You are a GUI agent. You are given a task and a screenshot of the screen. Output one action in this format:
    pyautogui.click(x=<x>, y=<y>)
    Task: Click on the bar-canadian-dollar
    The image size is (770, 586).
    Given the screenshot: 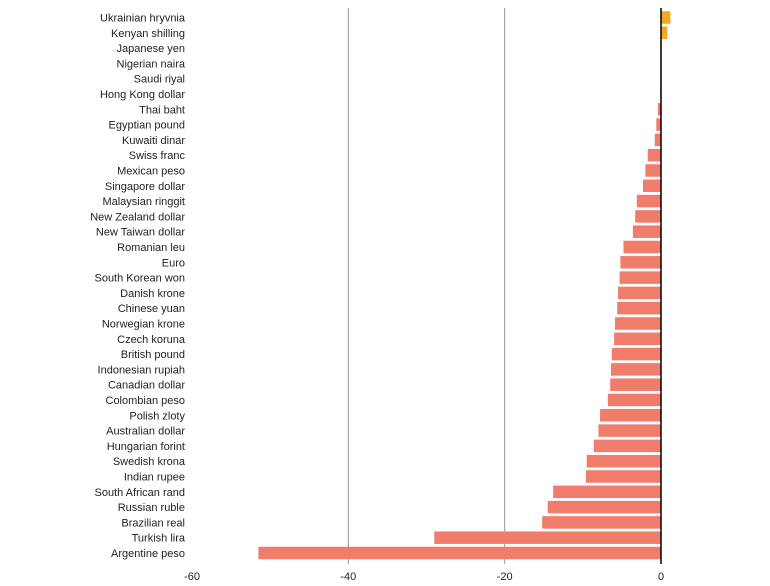 What is the action you would take?
    pyautogui.click(x=635, y=384)
    